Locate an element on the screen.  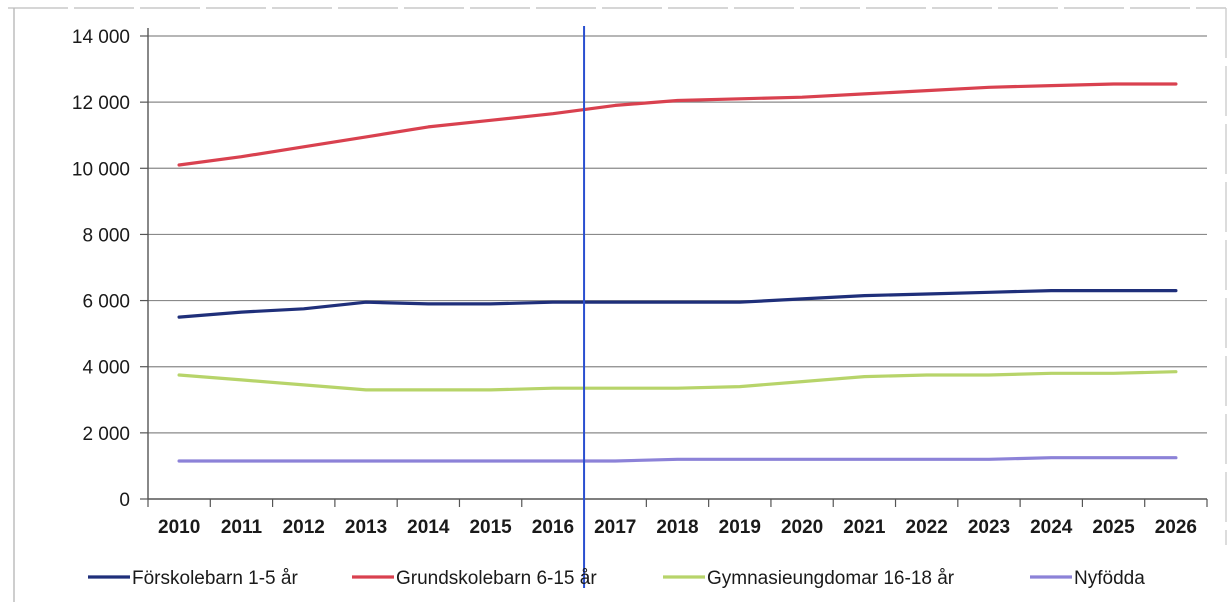
x-tick-label: 2021 is located at coordinates (864, 527).